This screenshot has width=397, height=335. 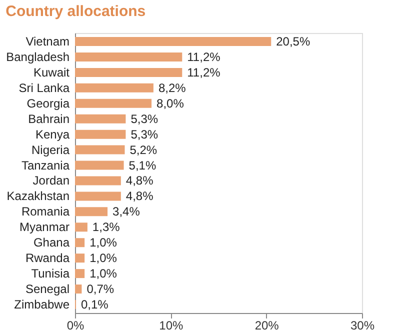 What do you see at coordinates (48, 103) in the screenshot?
I see `y-tick-label: Georgia` at bounding box center [48, 103].